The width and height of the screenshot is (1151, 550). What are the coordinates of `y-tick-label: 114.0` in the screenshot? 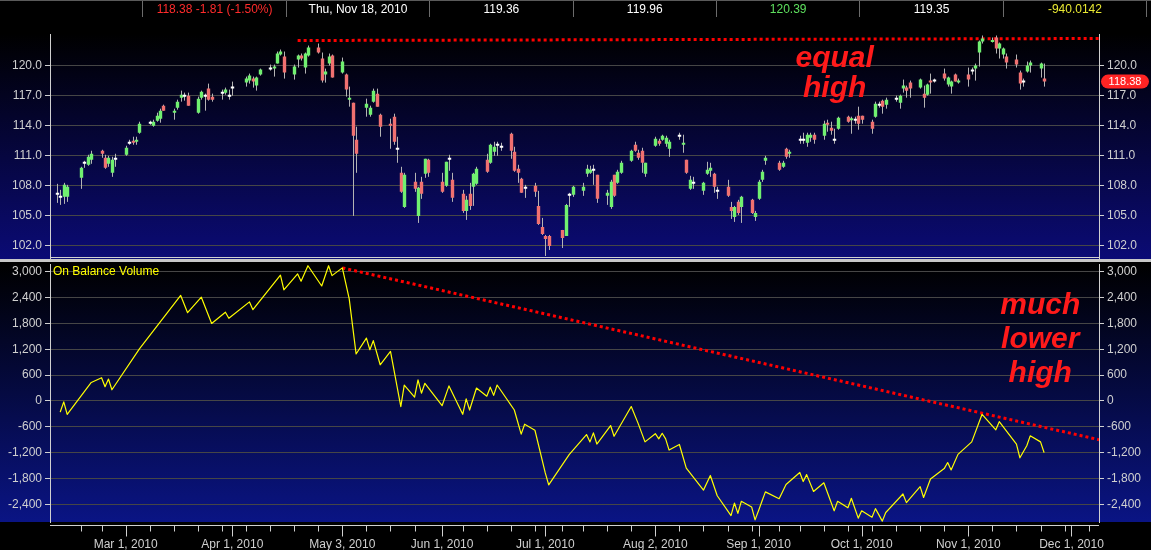 It's located at (27, 125).